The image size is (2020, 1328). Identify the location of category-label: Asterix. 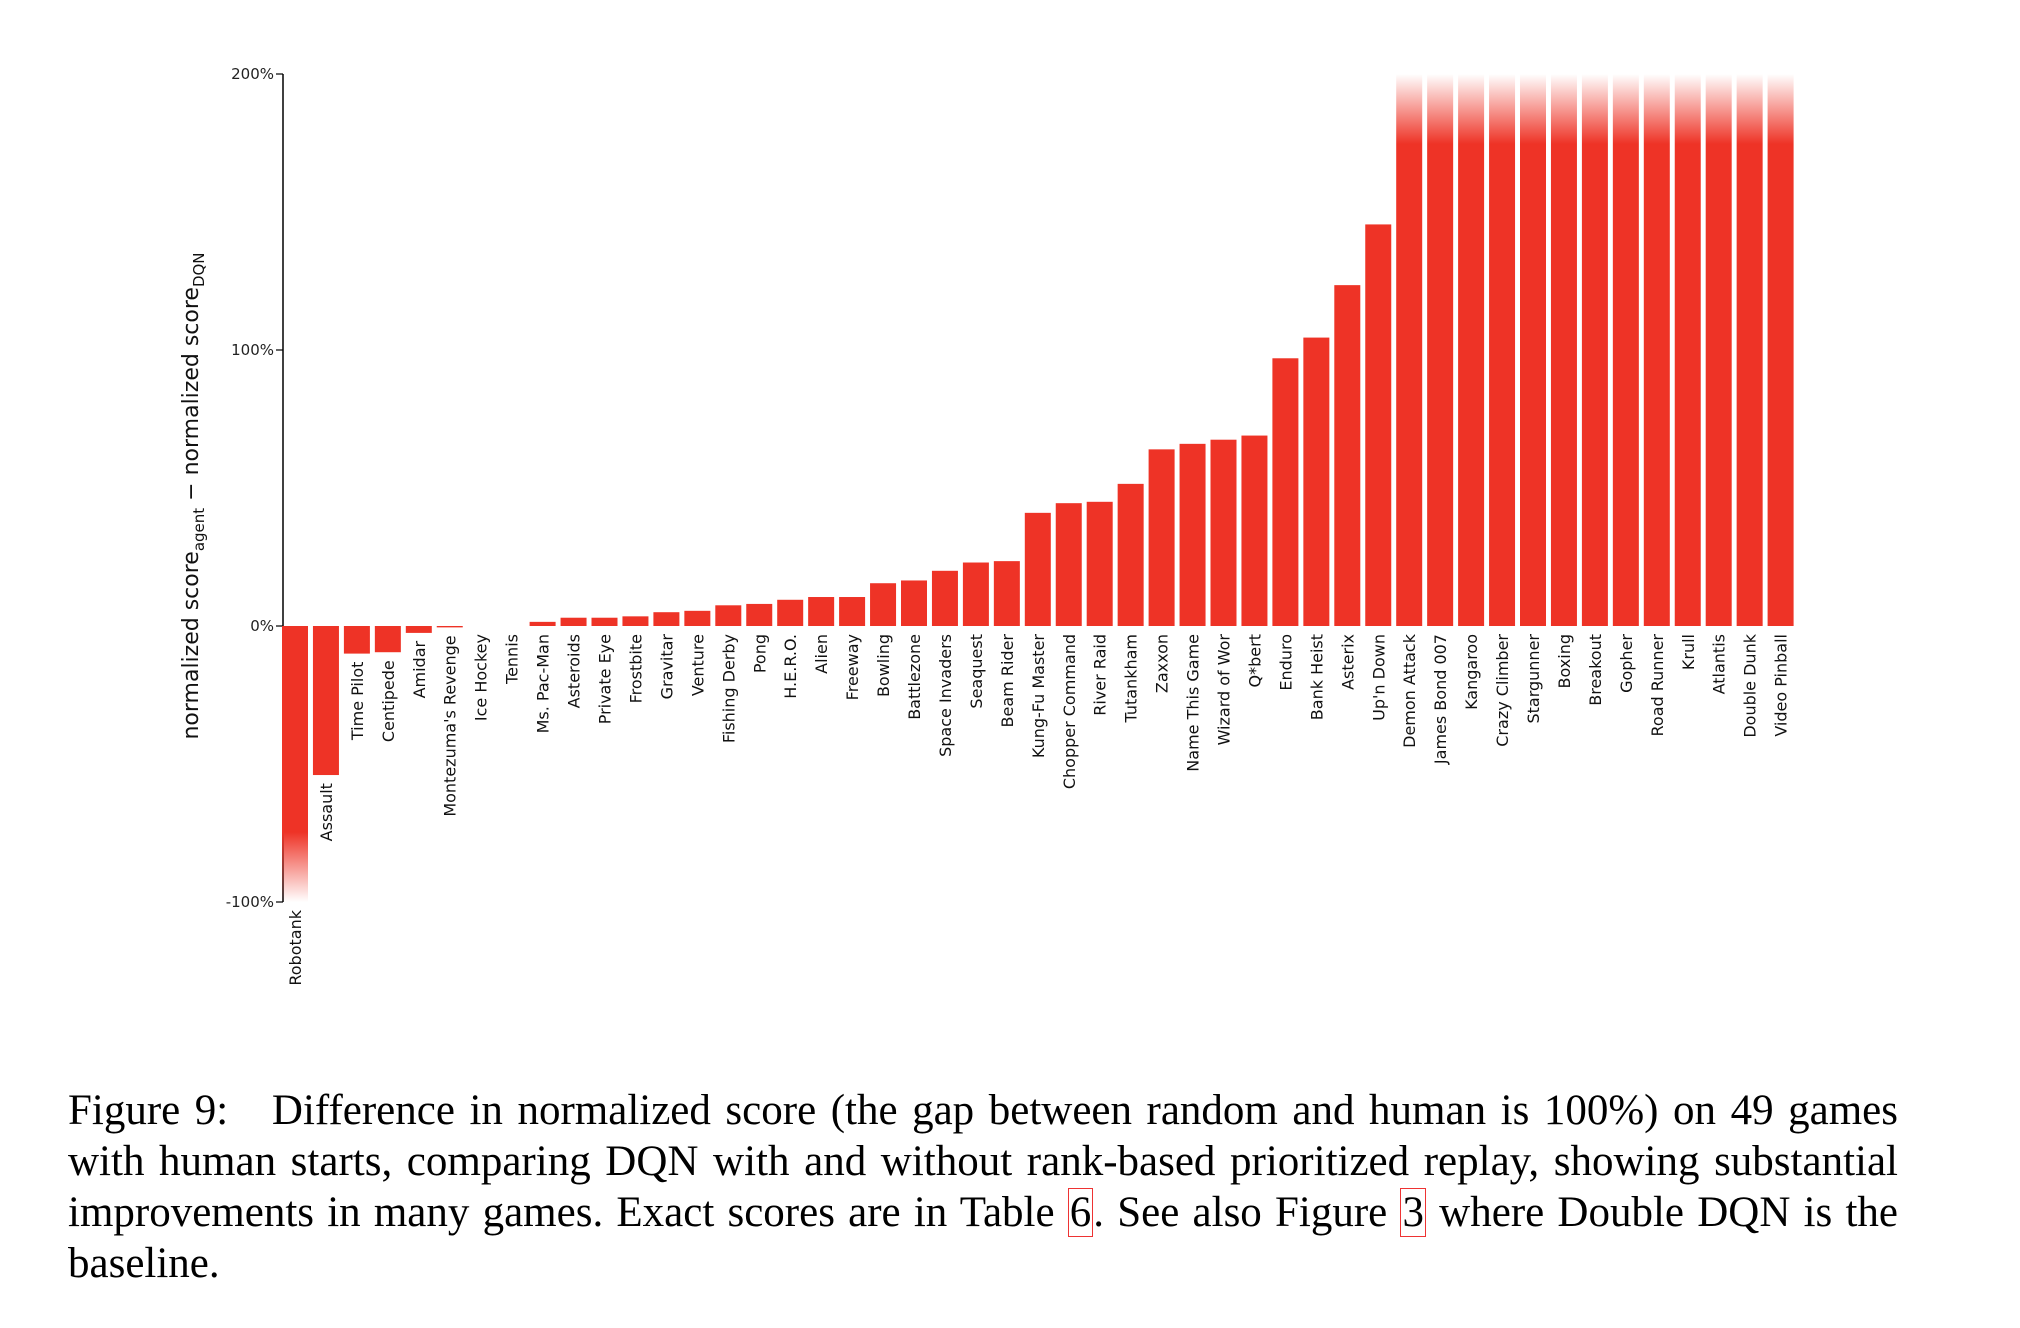
(1347, 662).